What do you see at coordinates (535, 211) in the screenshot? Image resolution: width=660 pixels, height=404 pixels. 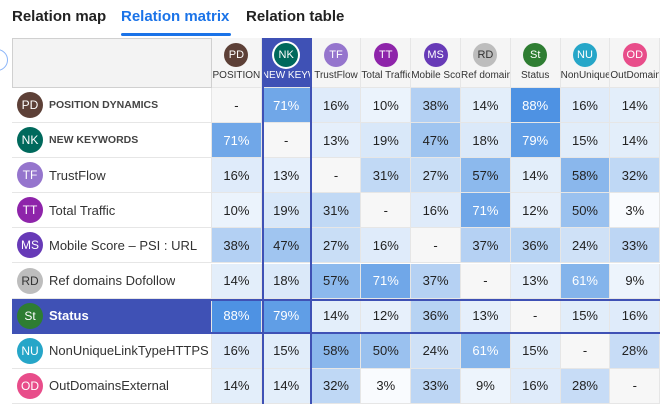 I see `matrix-cell: 12%` at bounding box center [535, 211].